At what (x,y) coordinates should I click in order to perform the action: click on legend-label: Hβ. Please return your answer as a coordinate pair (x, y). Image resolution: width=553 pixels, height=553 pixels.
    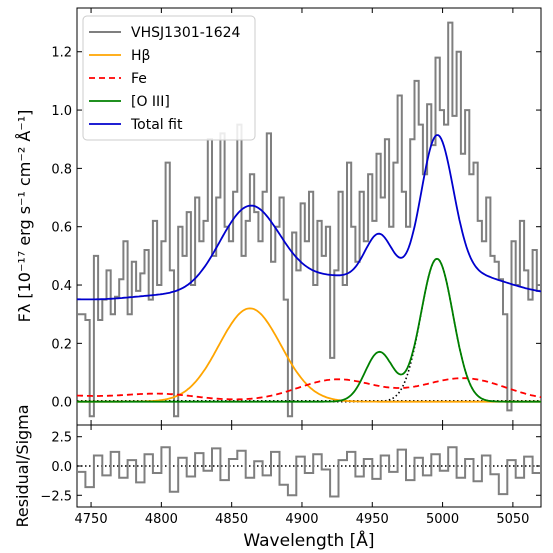
    Looking at the image, I should click on (140, 56).